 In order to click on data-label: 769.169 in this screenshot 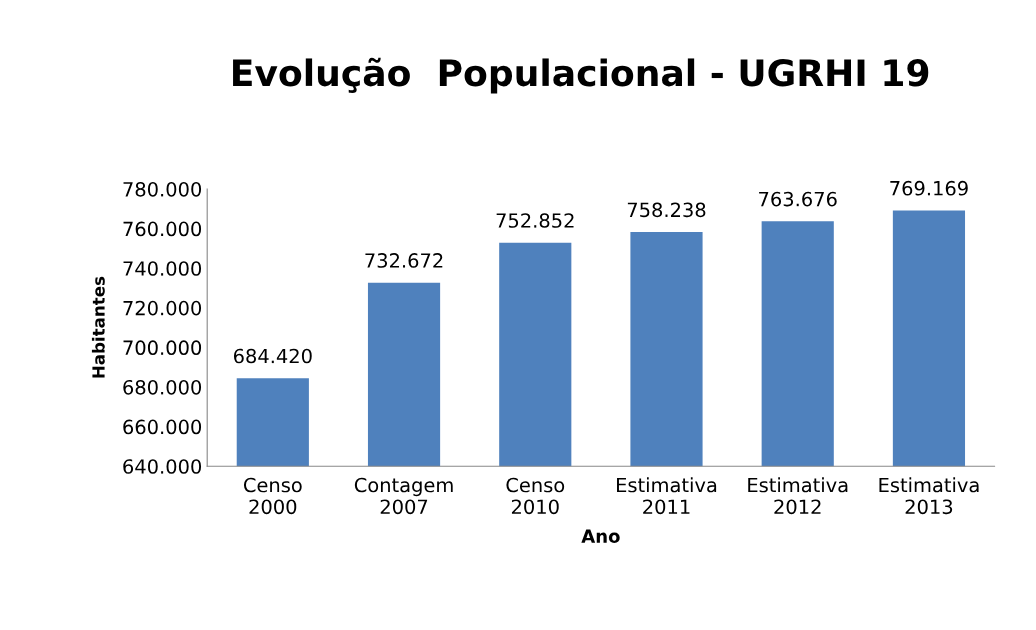, I will do `click(929, 188)`.